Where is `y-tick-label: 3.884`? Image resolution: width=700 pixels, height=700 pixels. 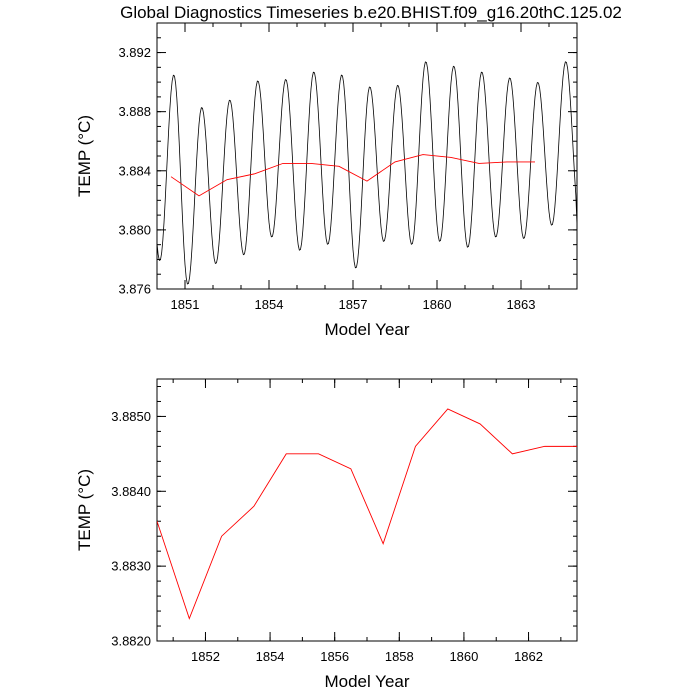
y-tick-label: 3.884 is located at coordinates (134, 170).